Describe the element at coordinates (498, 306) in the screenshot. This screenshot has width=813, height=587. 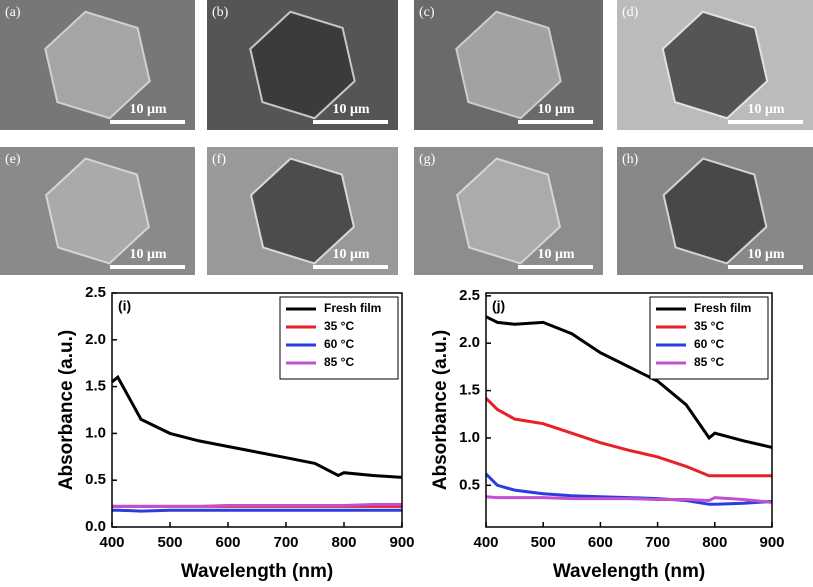
I see `chart-label: (j)` at that location.